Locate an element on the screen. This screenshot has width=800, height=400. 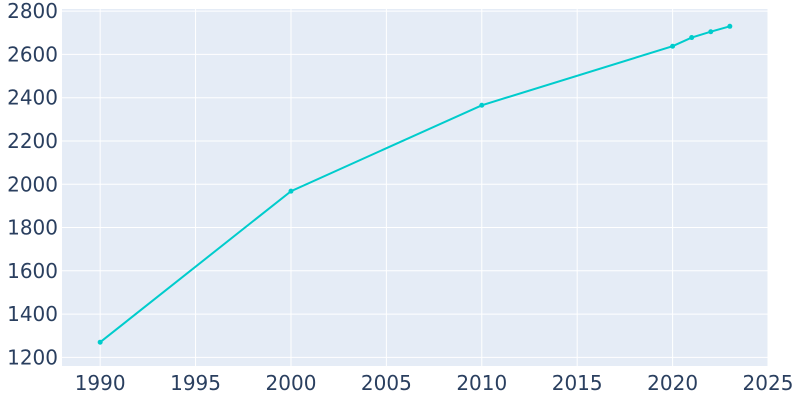
y-axis: 1200 1400 1600 1800 2000 2200 2400 2600 2800 is located at coordinates (32, 184).